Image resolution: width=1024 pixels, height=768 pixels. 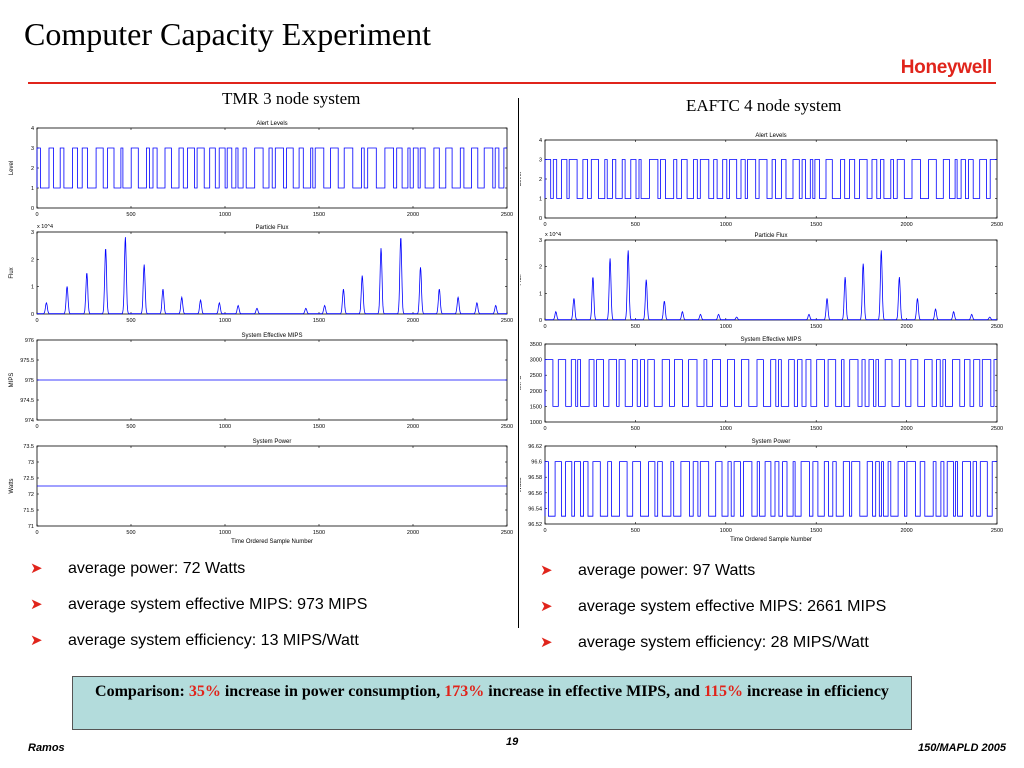 What do you see at coordinates (518, 363) in the screenshot?
I see `column-divider` at bounding box center [518, 363].